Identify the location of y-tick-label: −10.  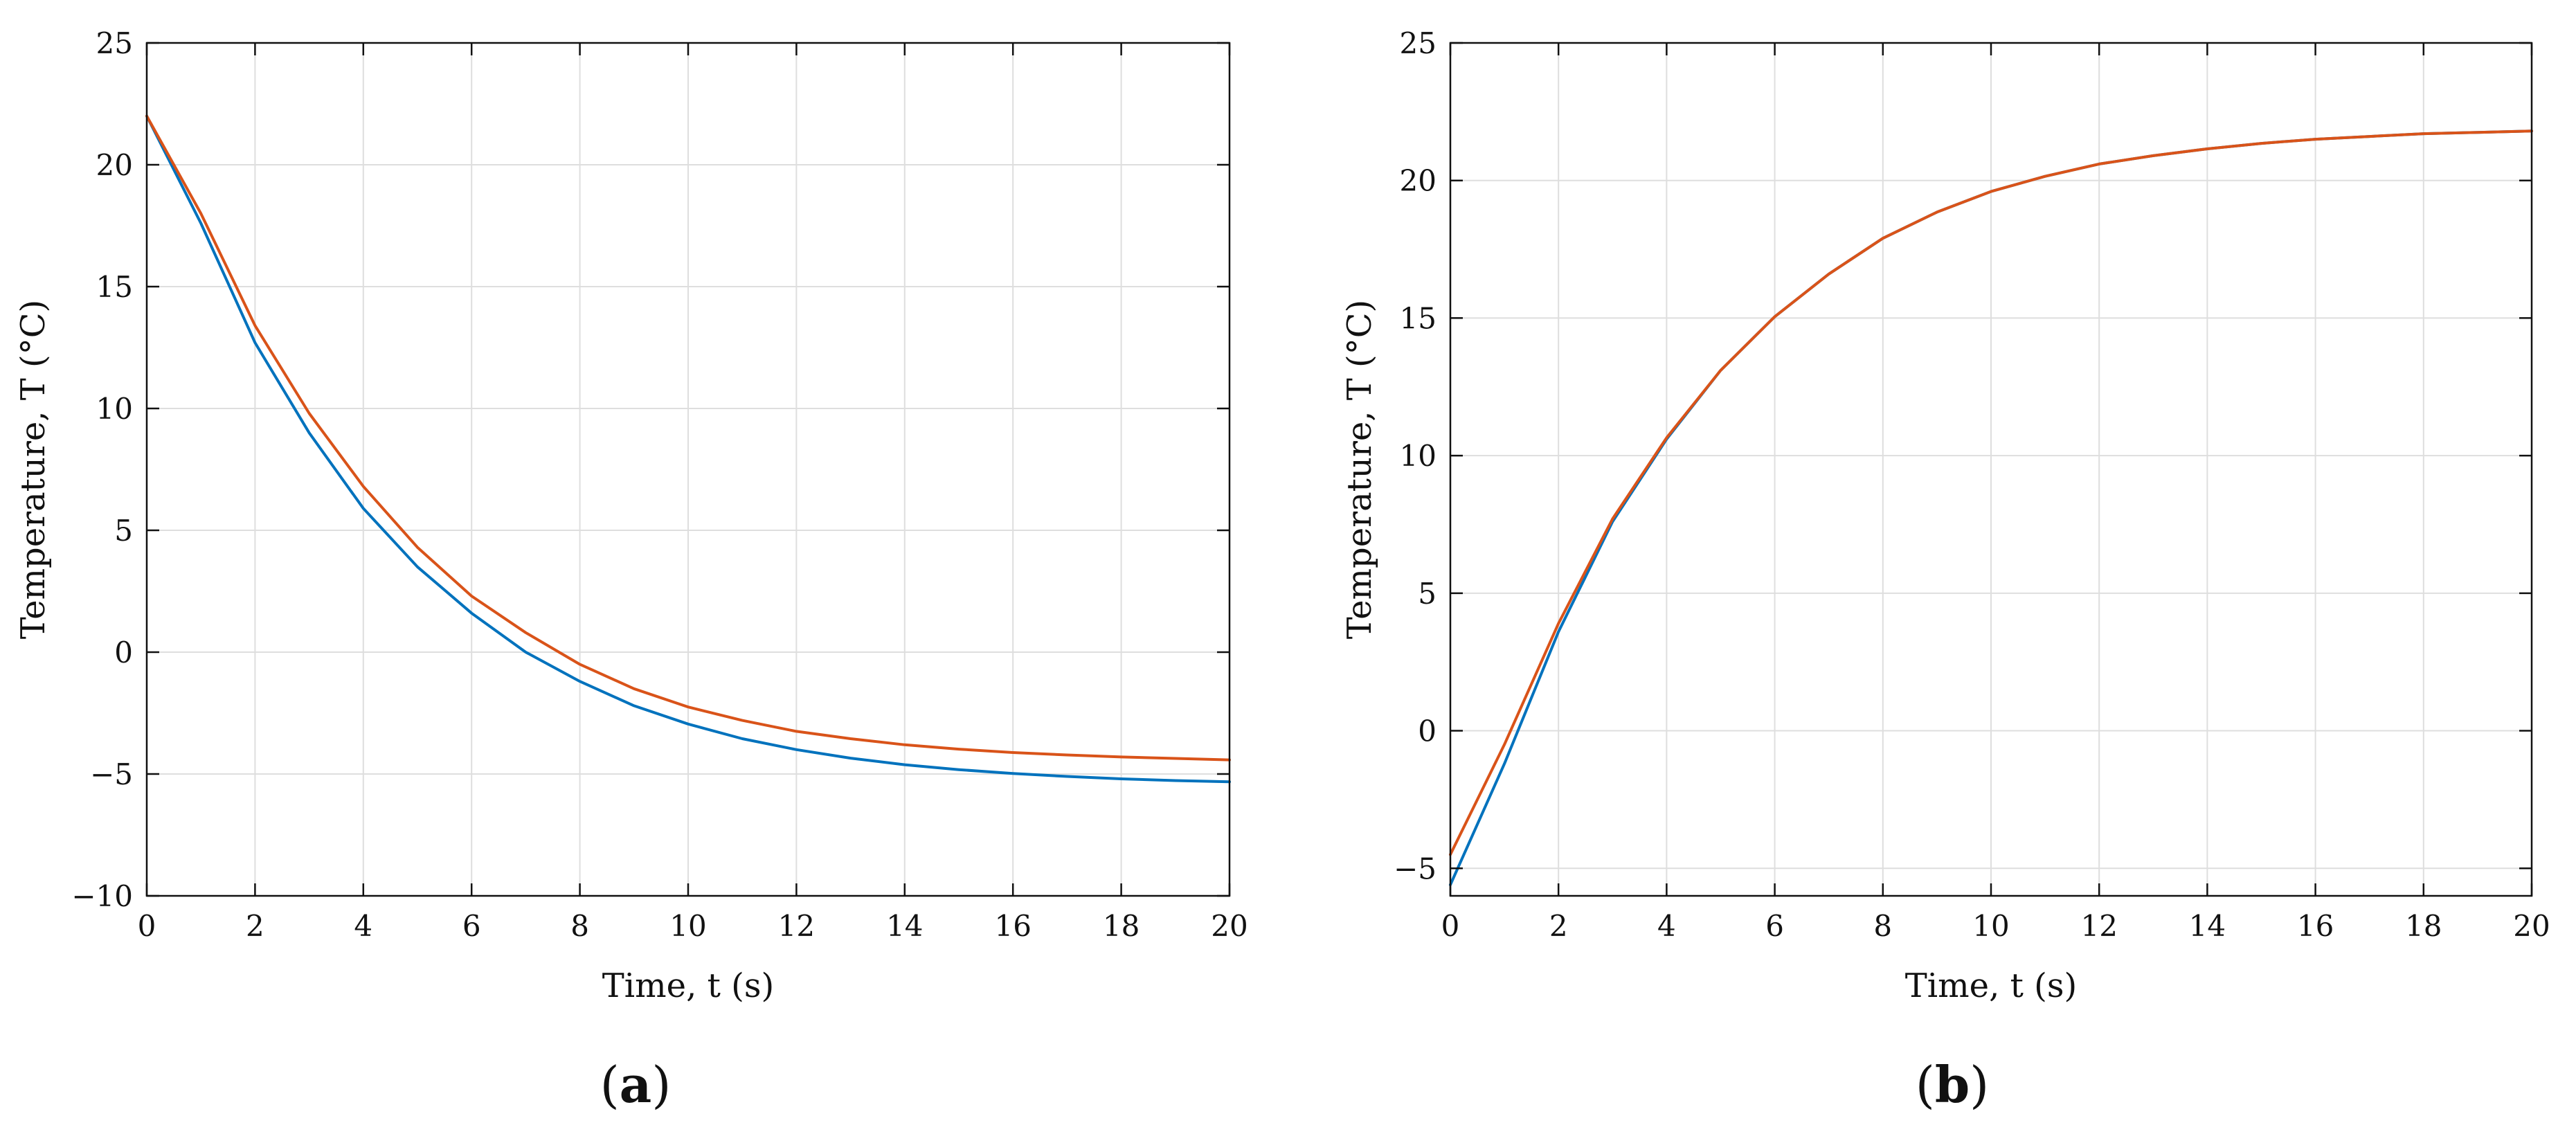
(102, 896).